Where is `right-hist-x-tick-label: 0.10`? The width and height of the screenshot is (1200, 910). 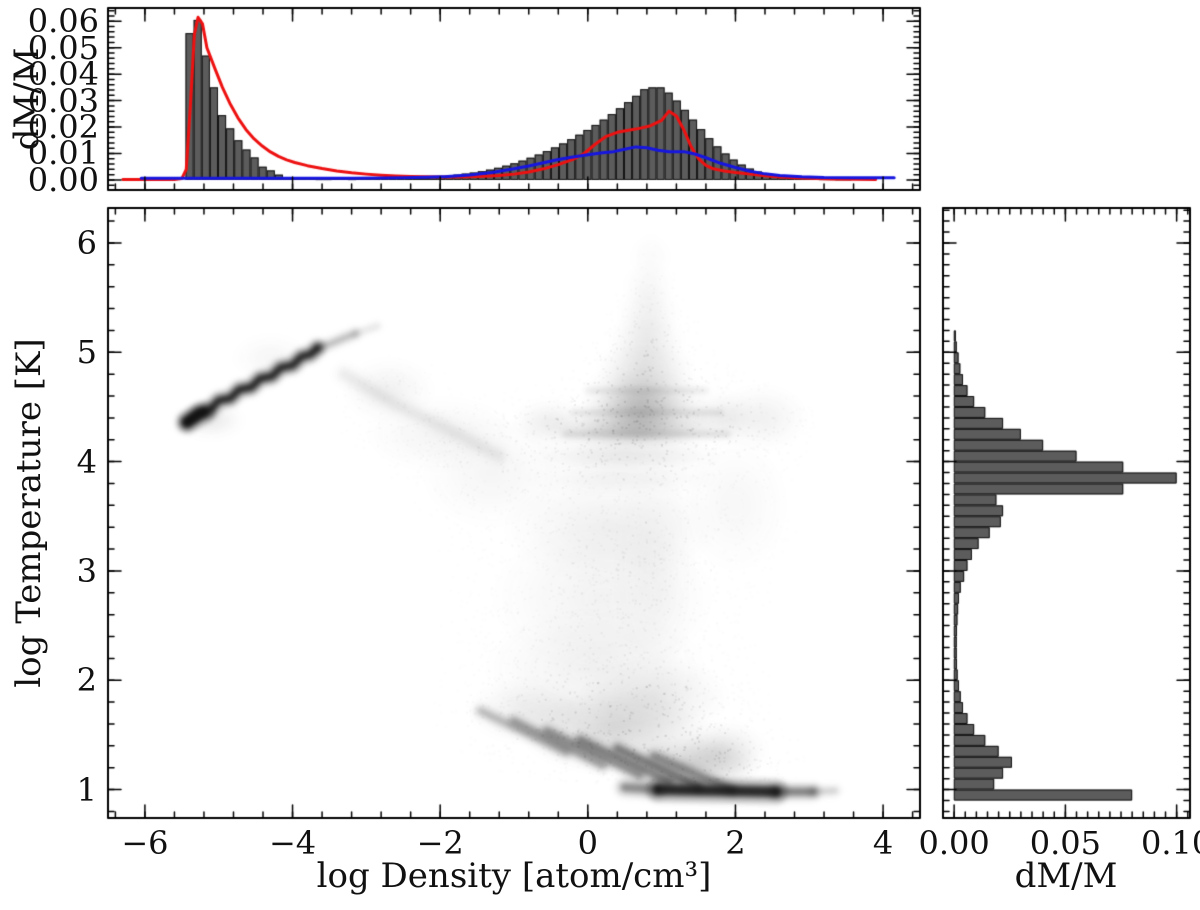
right-hist-x-tick-label: 0.10 is located at coordinates (1170, 843).